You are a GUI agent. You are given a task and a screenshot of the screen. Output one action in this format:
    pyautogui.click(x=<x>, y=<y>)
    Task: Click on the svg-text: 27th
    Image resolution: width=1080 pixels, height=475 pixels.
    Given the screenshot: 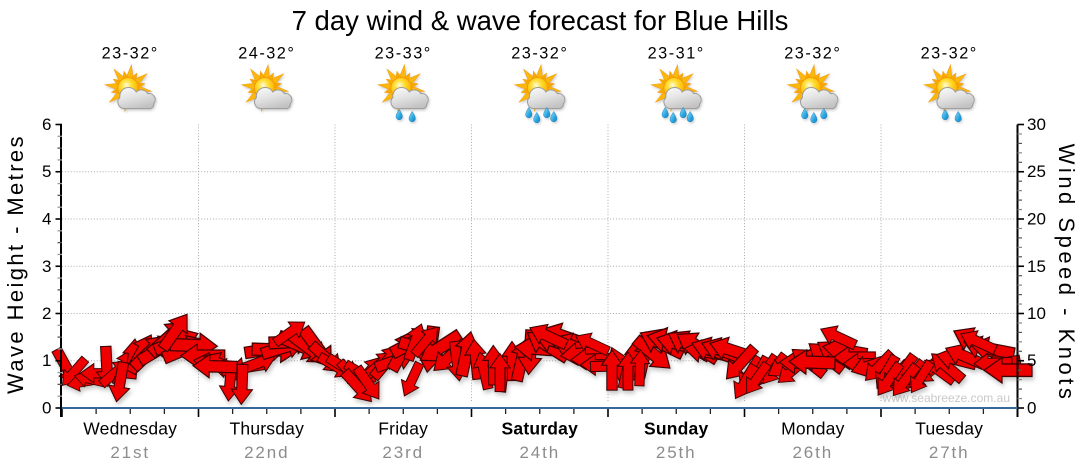 What is the action you would take?
    pyautogui.click(x=949, y=452)
    